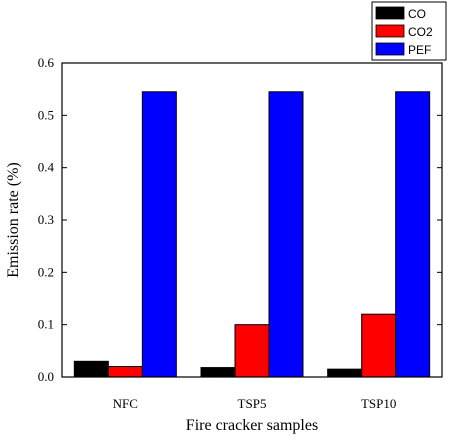  I want to click on bar-pef-tsp5, so click(286, 234).